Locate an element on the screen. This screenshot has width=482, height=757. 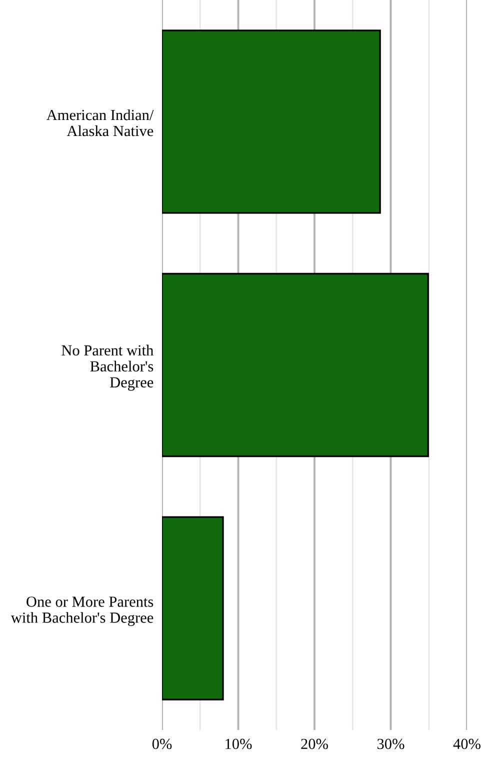
x-tick-label: 20% is located at coordinates (314, 744).